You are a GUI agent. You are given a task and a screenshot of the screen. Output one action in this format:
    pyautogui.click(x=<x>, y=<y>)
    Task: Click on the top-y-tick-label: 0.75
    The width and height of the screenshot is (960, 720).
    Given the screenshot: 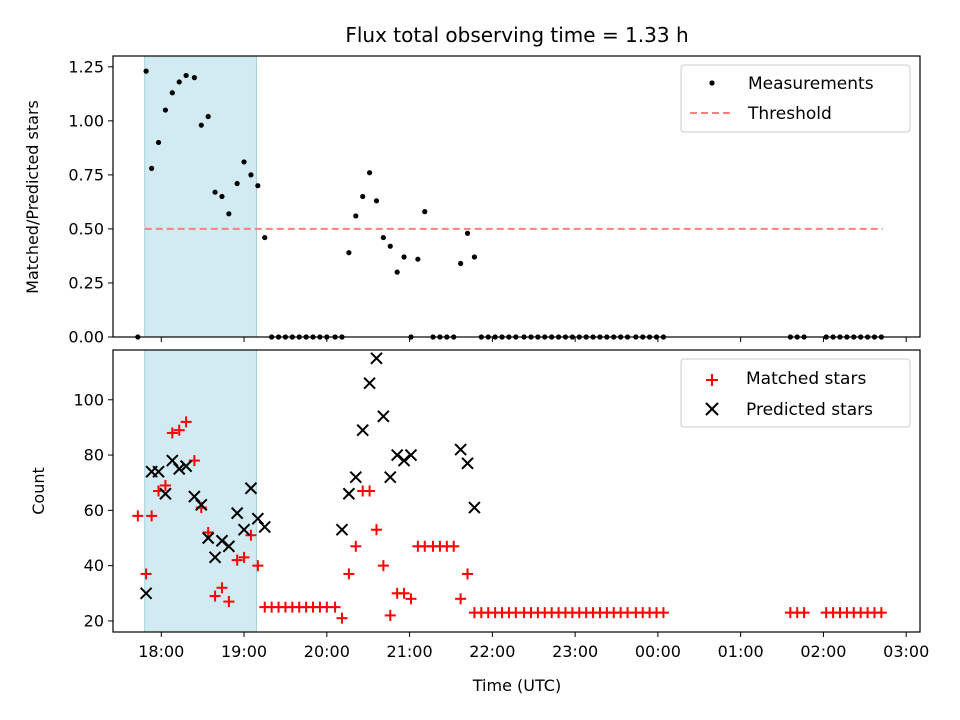 What is the action you would take?
    pyautogui.click(x=86, y=174)
    